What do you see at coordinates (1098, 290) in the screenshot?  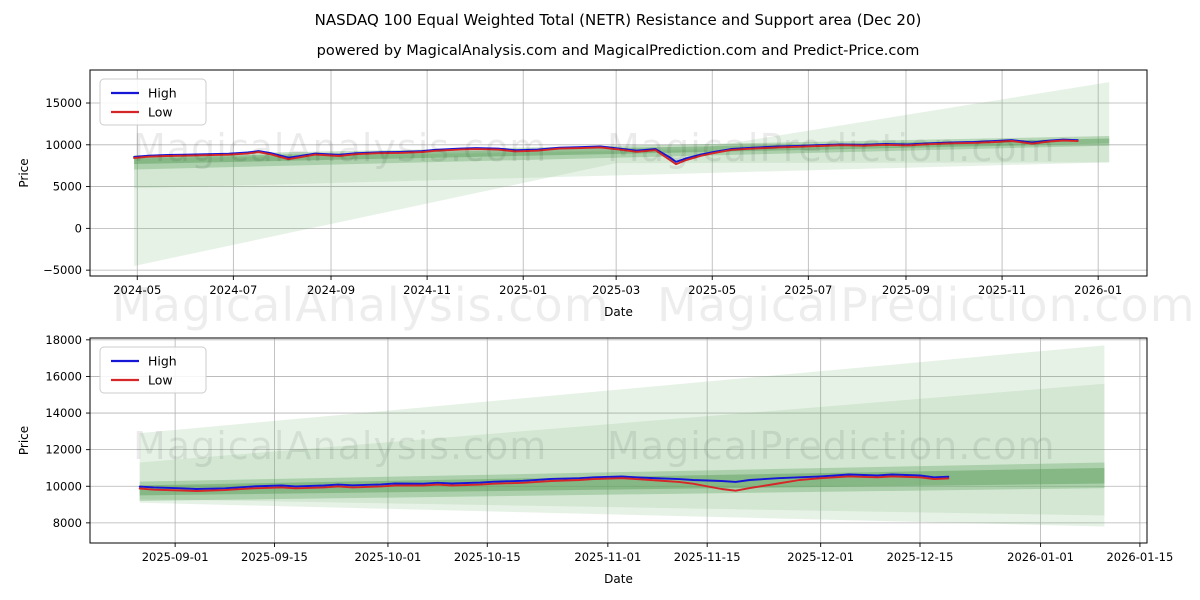 I see `x-tick-label: 2026-01` at bounding box center [1098, 290].